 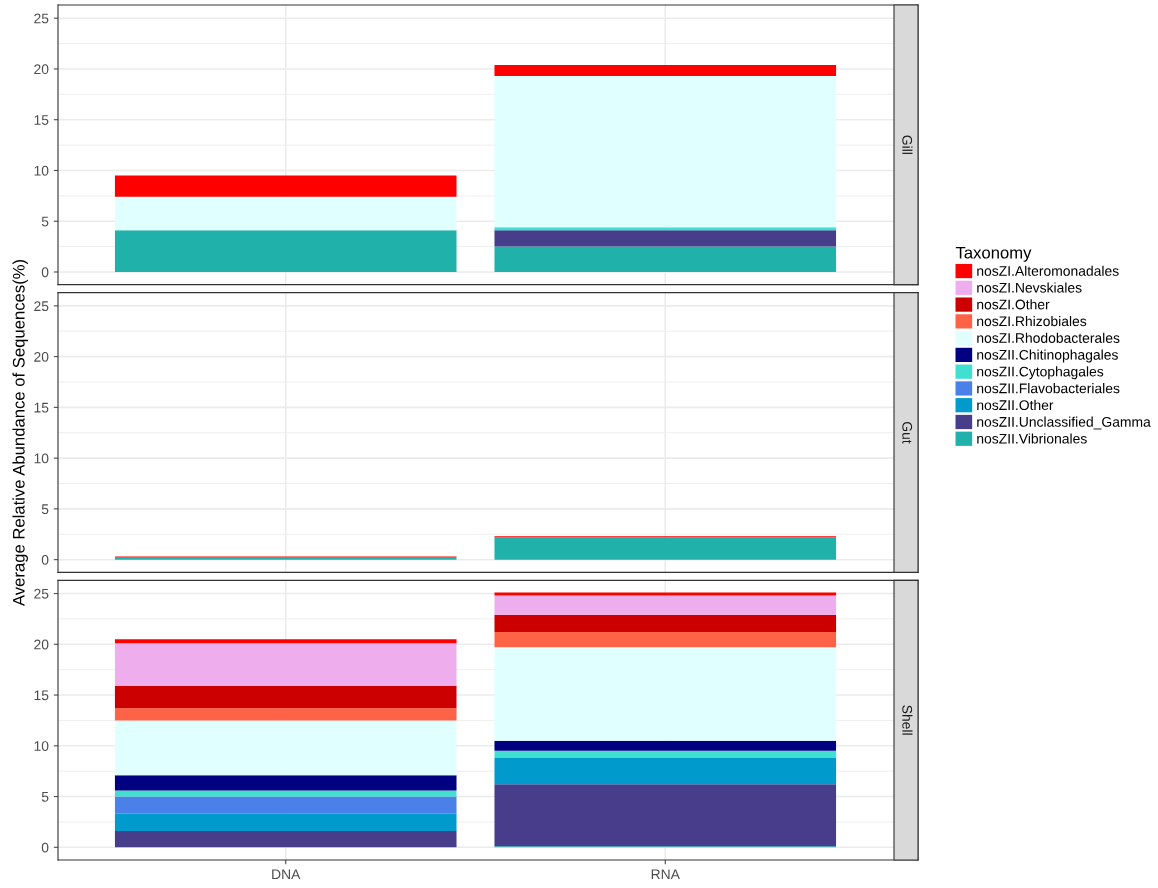 I want to click on legend-label: nosZI.Other, so click(x=1013, y=304).